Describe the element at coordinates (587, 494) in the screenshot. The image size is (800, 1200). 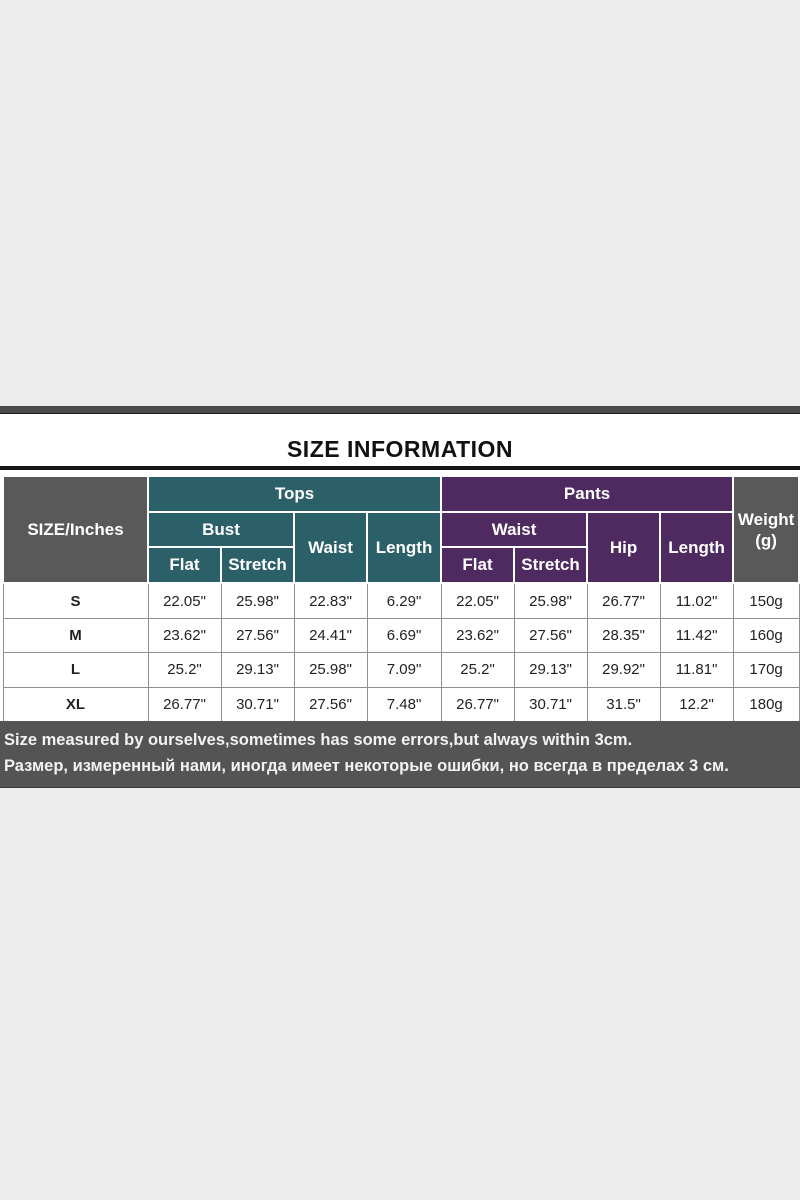
I see `pants-group-header: Pants` at that location.